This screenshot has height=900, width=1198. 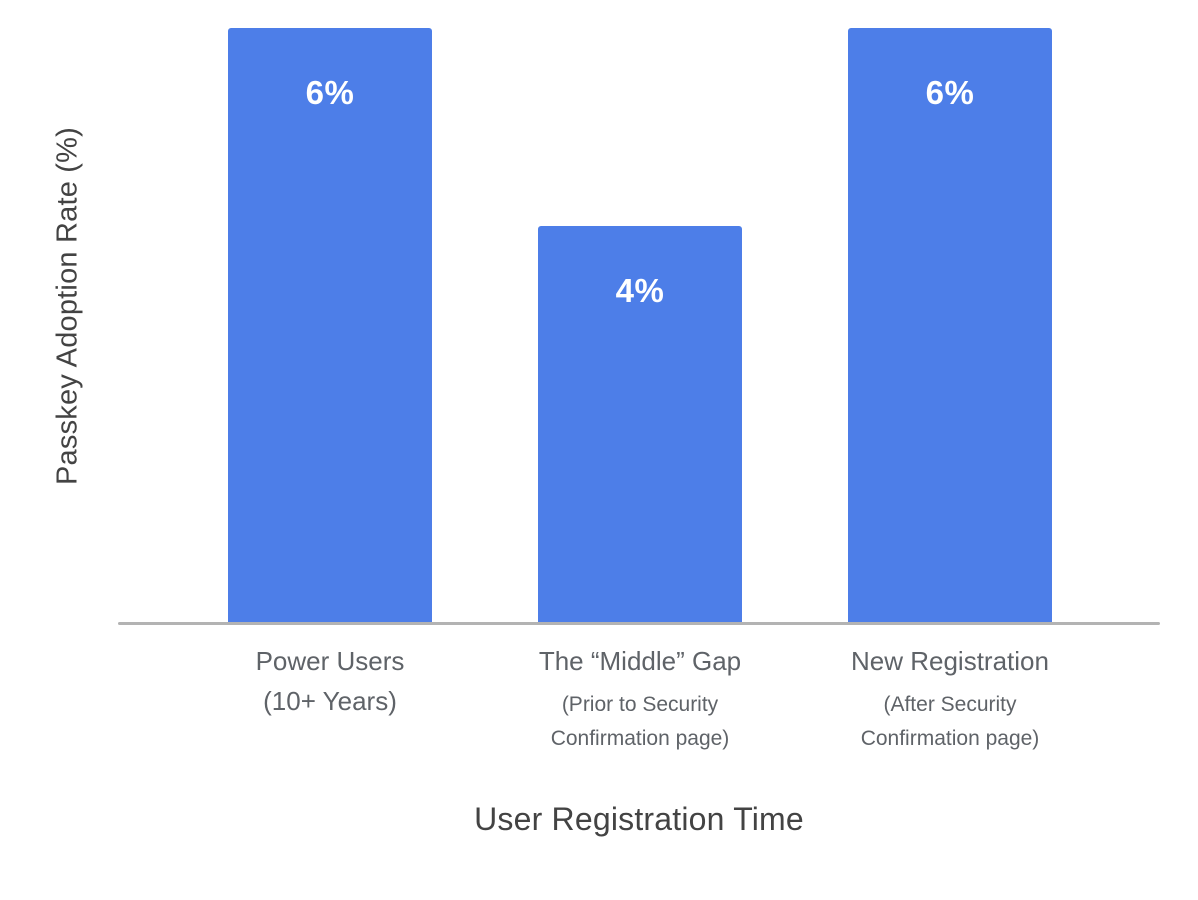 What do you see at coordinates (67, 306) in the screenshot?
I see `y-axis-title: Passkey Adoption Rate (%)` at bounding box center [67, 306].